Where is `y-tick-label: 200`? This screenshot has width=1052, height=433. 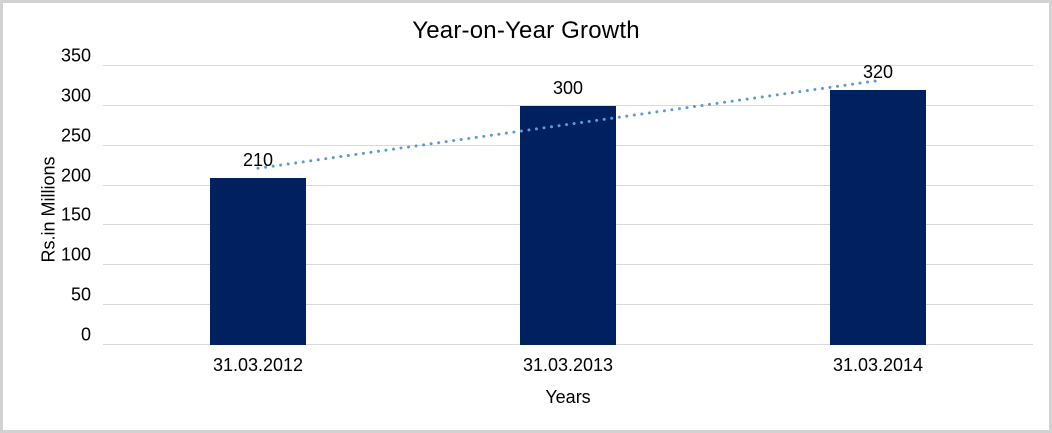 y-tick-label: 200 is located at coordinates (75, 175).